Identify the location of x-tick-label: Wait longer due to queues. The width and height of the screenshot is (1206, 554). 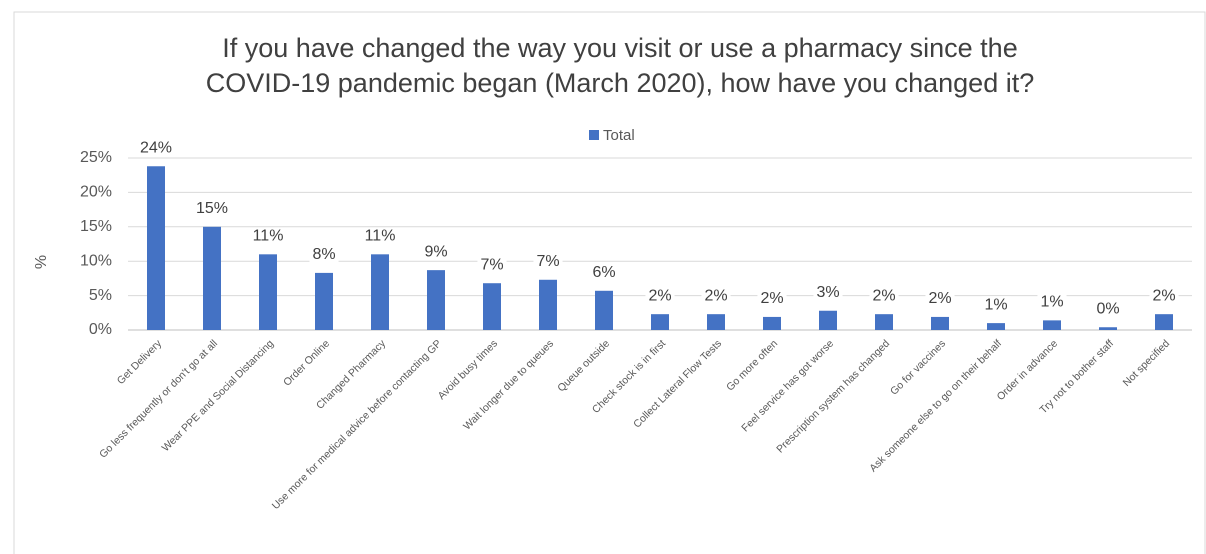
(508, 385).